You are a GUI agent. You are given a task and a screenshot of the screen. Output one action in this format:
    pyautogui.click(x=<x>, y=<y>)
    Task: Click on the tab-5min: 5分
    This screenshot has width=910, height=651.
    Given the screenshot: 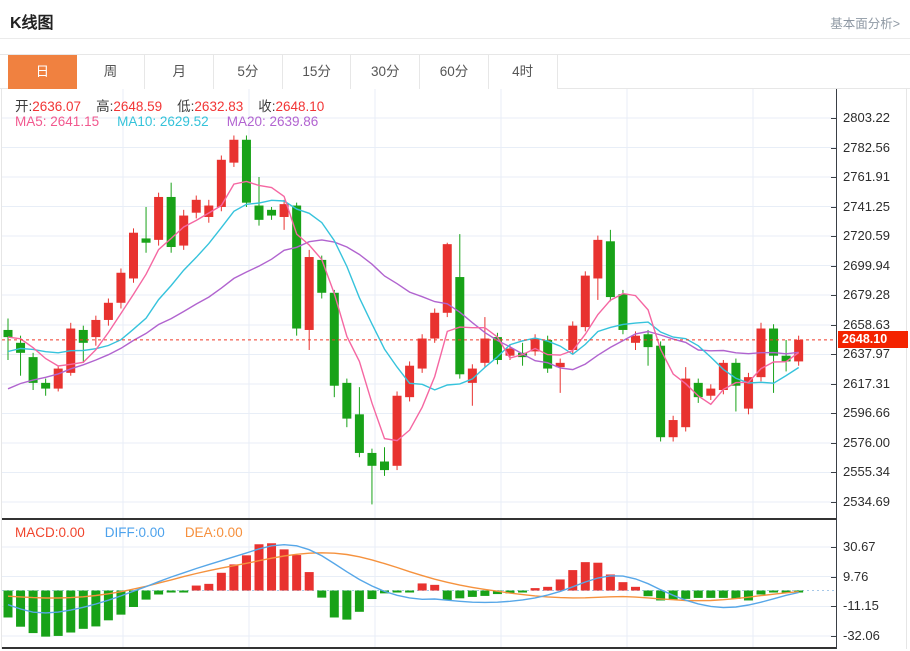 What is the action you would take?
    pyautogui.click(x=248, y=72)
    